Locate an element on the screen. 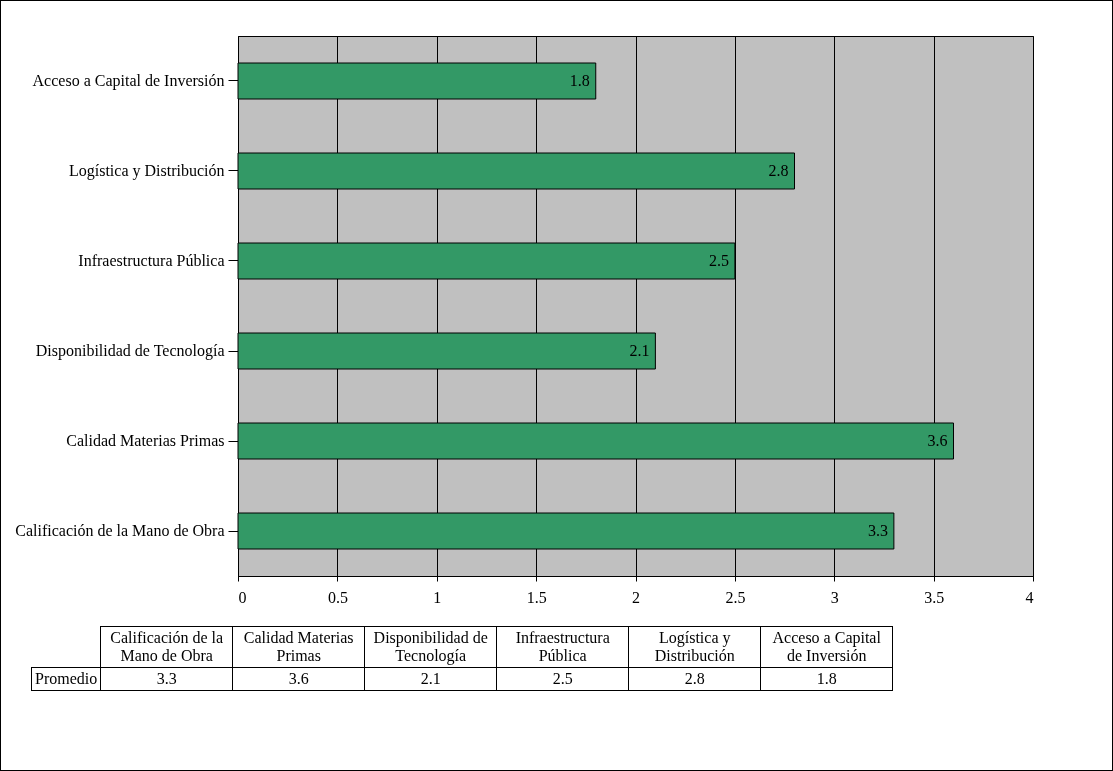  category-label: Acceso a Capital de Inversión is located at coordinates (826, 647).